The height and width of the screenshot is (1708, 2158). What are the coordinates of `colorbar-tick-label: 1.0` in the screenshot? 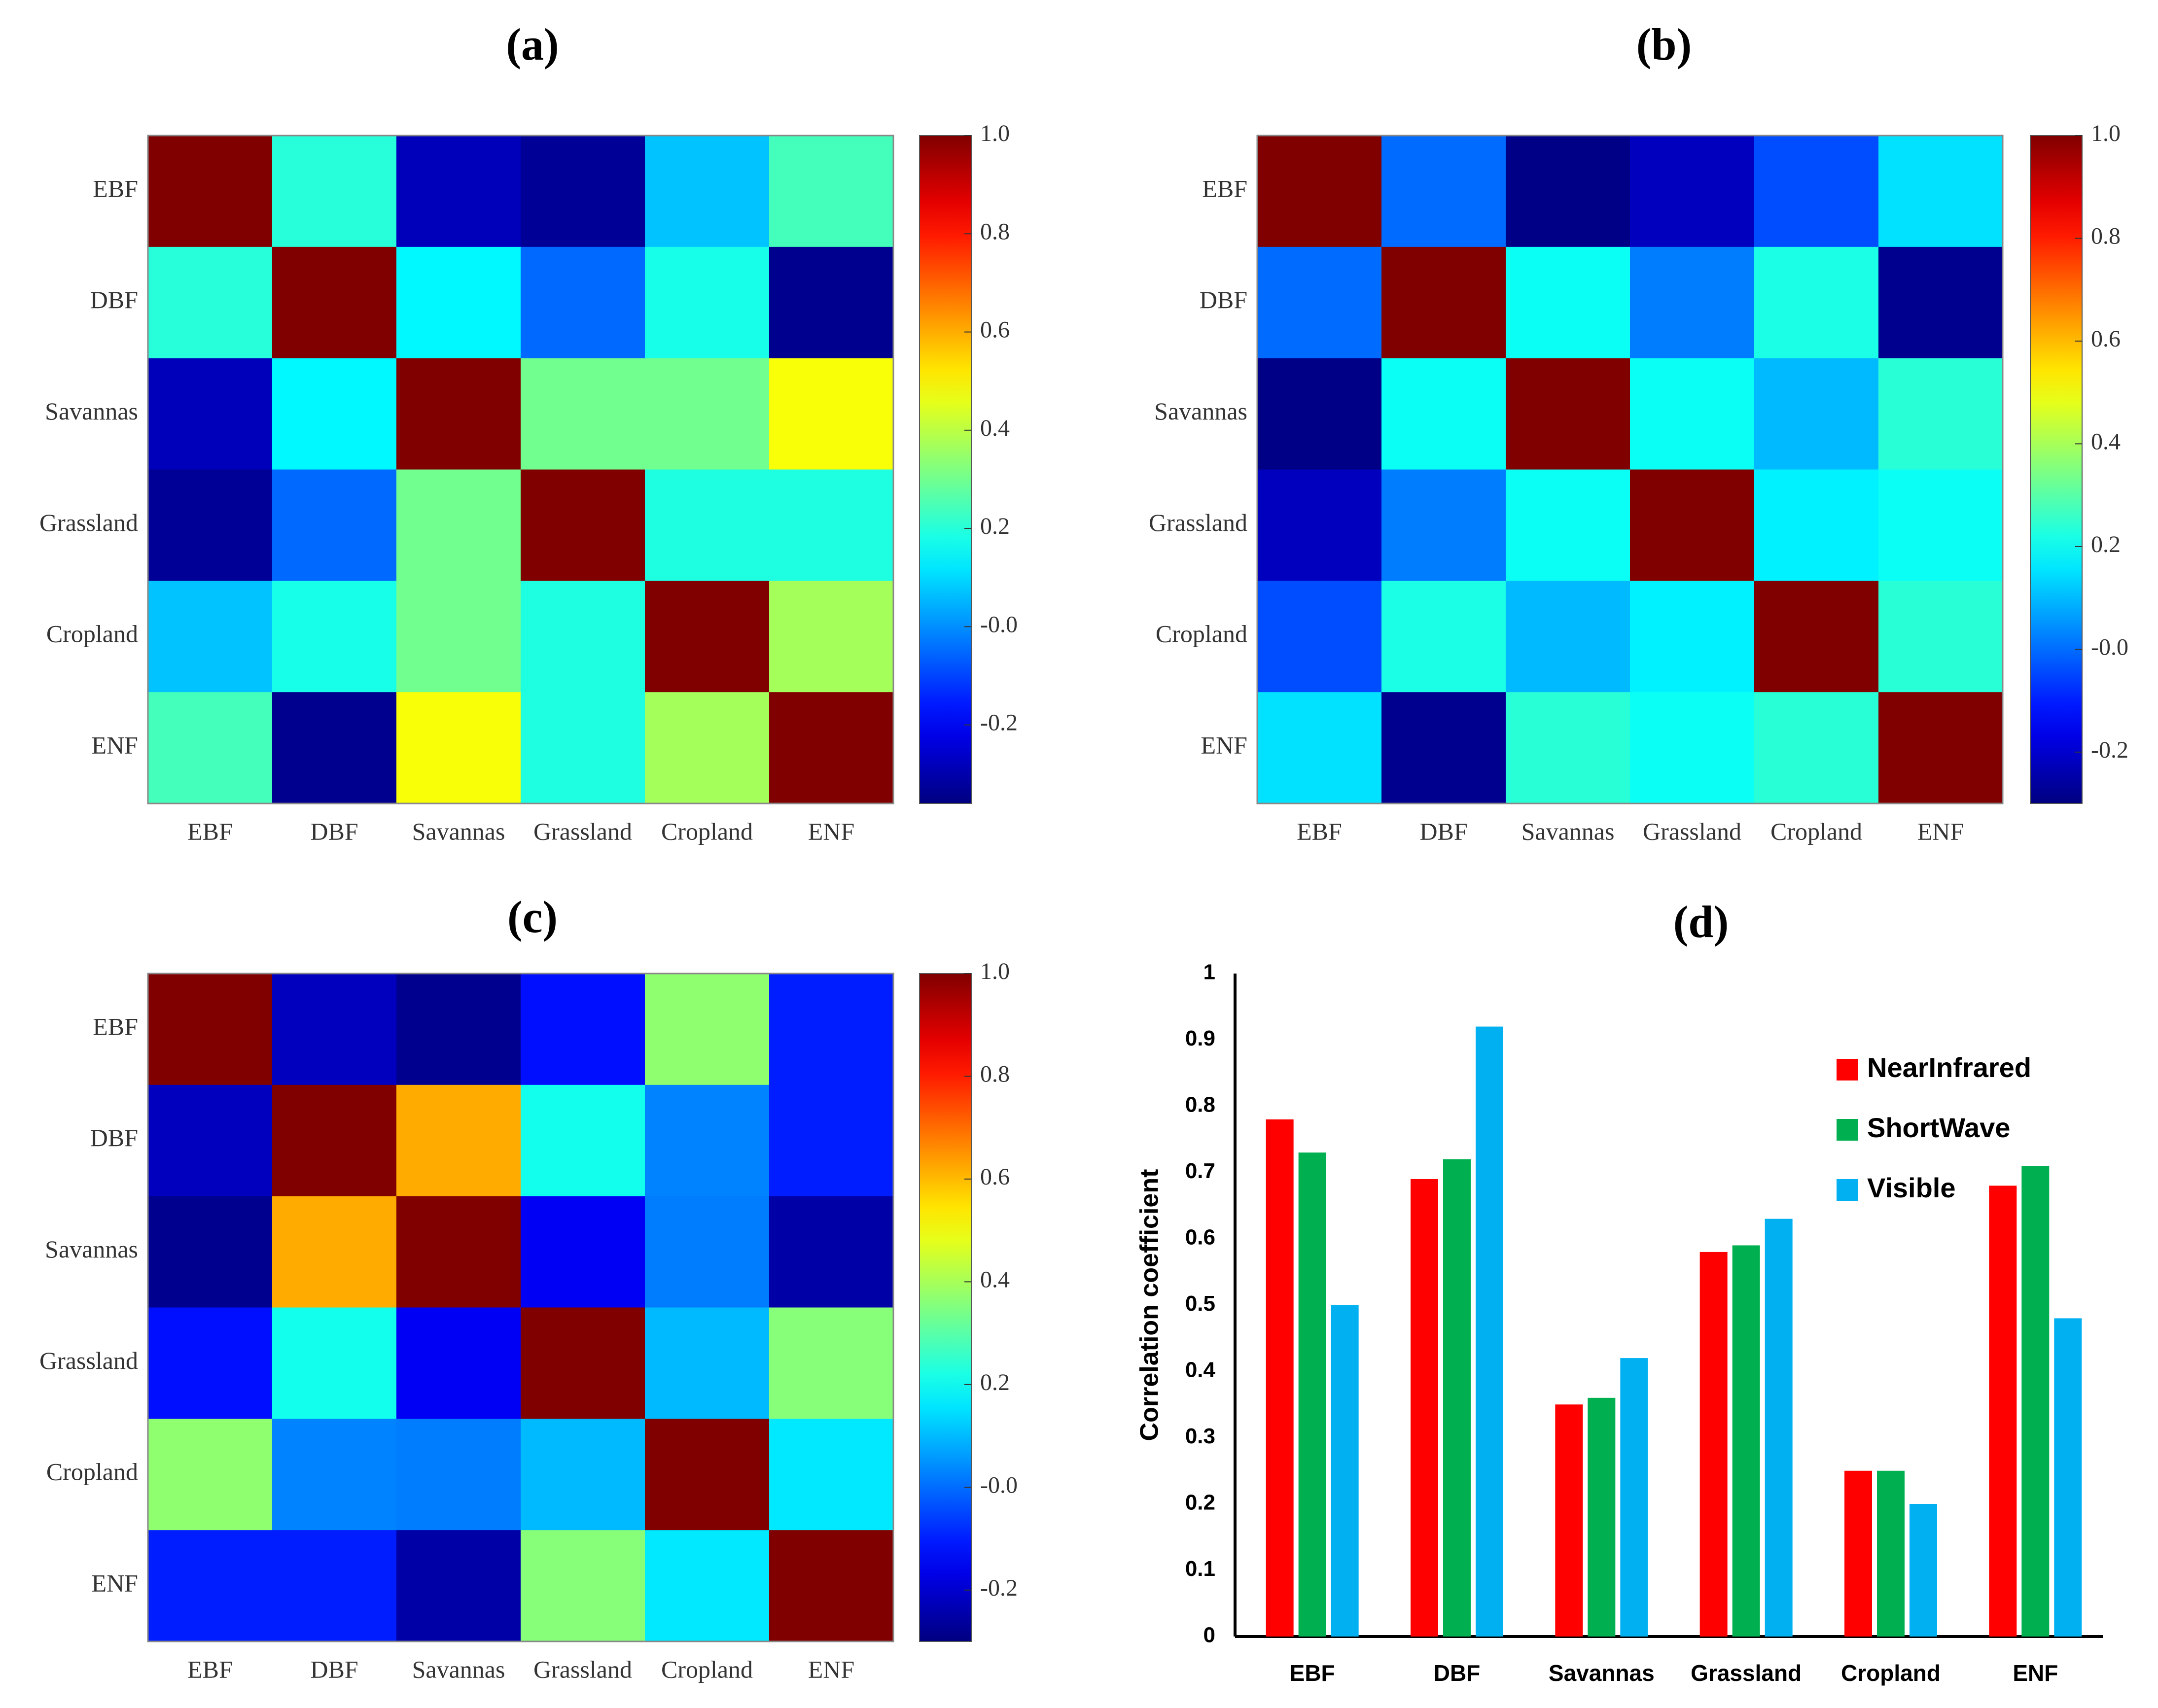 It's located at (995, 971).